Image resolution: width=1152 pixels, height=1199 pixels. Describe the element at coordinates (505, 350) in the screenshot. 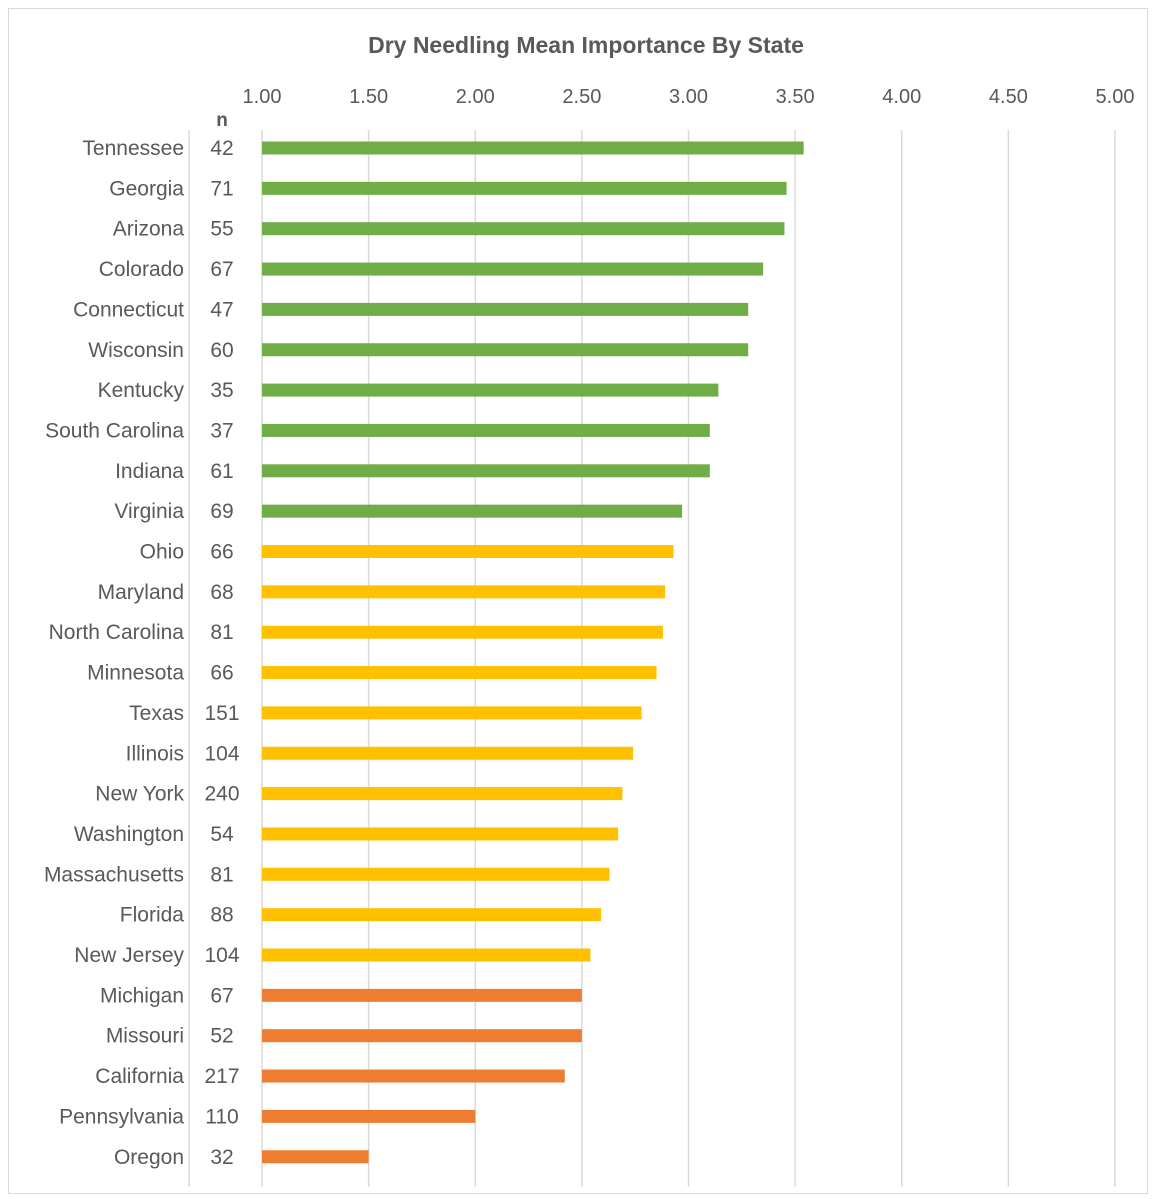

I see `bar-wisconsin` at that location.